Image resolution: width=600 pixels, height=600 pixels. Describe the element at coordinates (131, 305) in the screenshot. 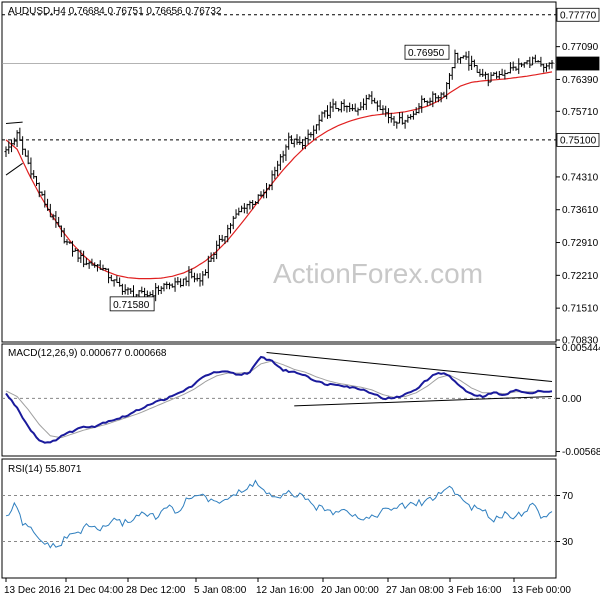

I see `annotation-label: 0.71580` at that location.